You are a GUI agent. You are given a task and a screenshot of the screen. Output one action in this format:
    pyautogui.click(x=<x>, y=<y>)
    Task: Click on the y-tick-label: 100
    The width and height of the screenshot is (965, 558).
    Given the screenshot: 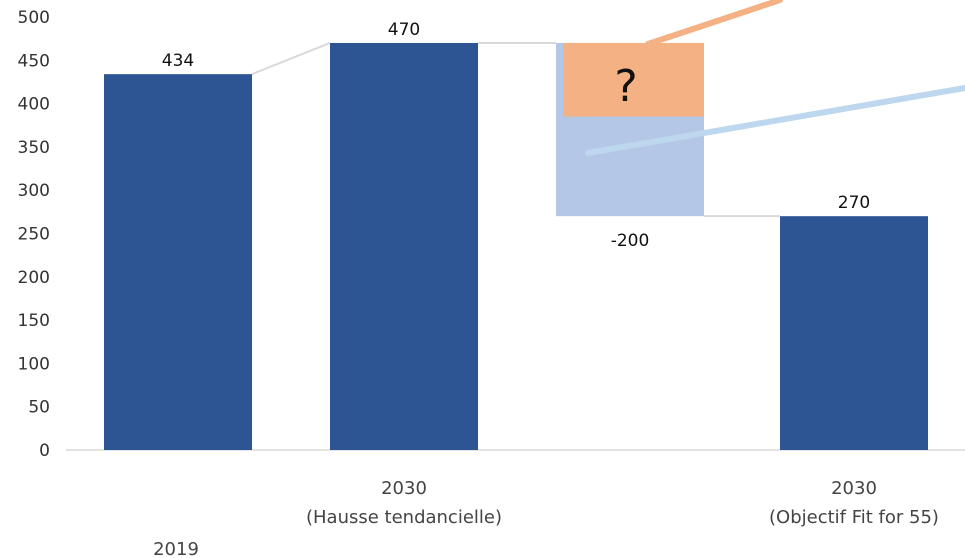 What is the action you would take?
    pyautogui.click(x=34, y=364)
    